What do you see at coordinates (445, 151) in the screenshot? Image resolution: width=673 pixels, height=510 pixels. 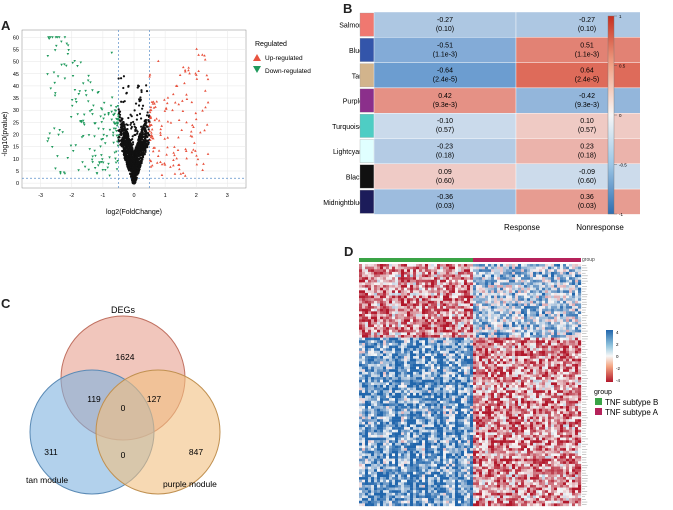 I see `correlation-cell` at bounding box center [445, 151].